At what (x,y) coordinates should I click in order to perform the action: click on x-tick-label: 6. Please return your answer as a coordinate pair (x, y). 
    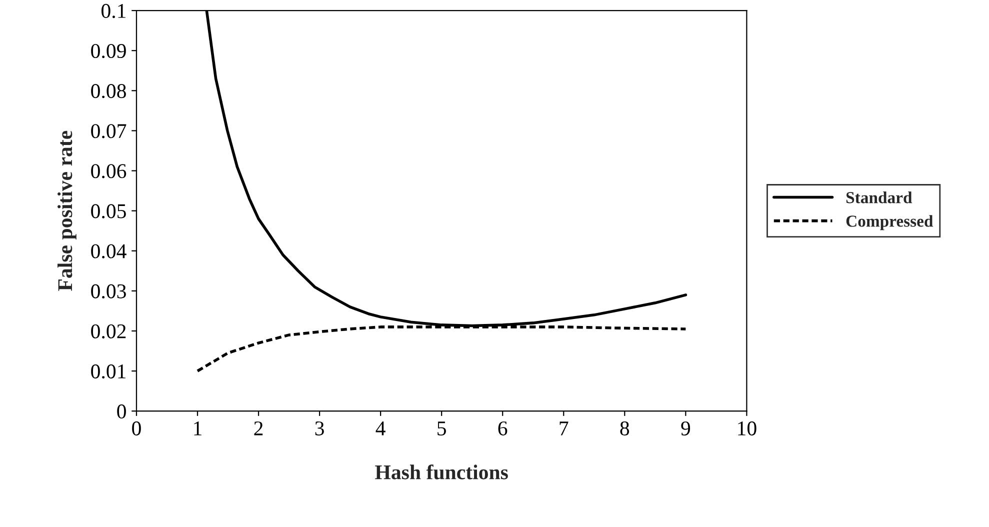
    Looking at the image, I should click on (503, 428).